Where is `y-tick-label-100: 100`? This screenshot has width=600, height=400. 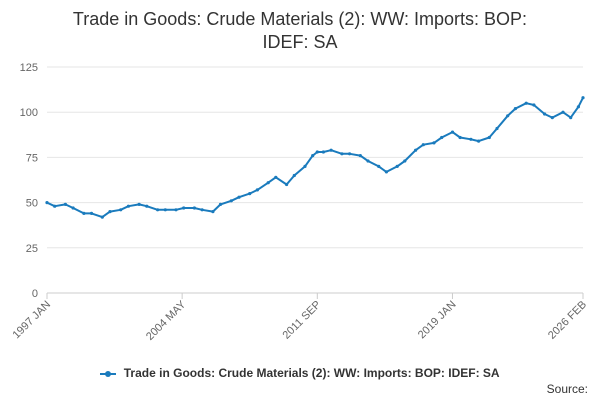
y-tick-label-100: 100 is located at coordinates (29, 113).